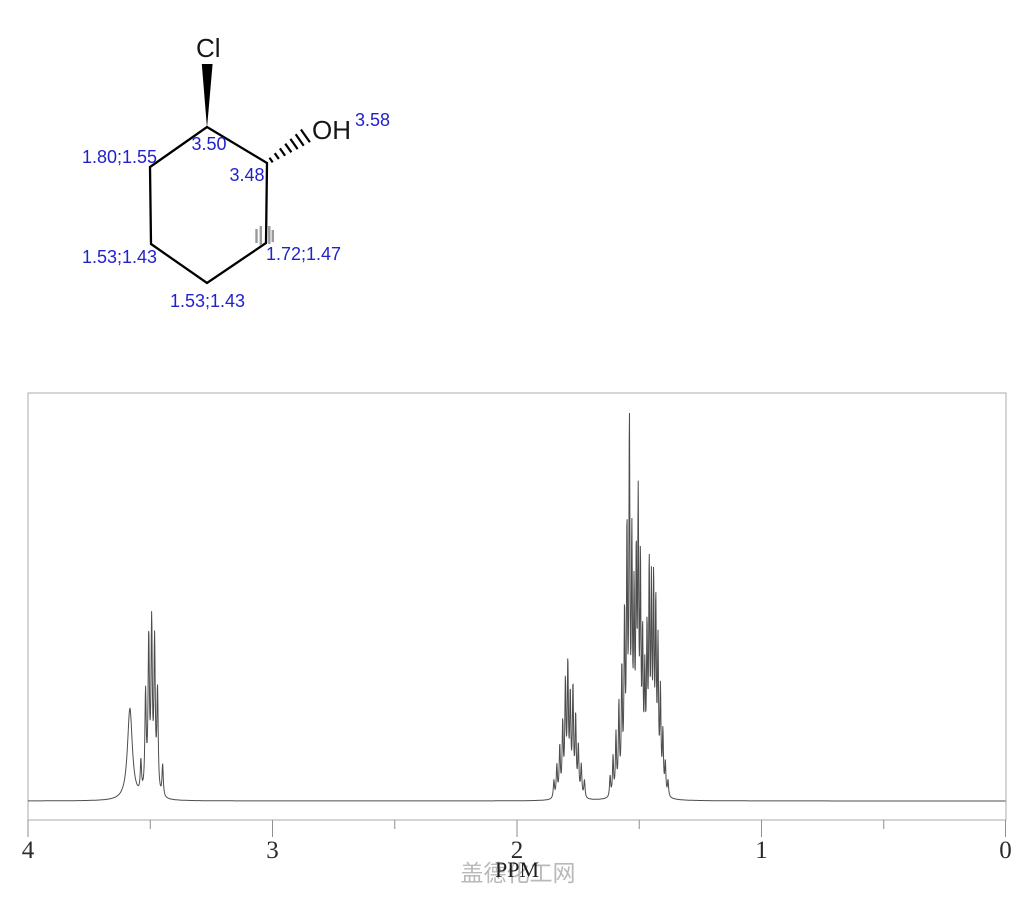 Image resolution: width=1024 pixels, height=900 pixels. Describe the element at coordinates (207, 301) in the screenshot. I see `shift-label-ch2-bottom: 1.53;1.43` at that location.